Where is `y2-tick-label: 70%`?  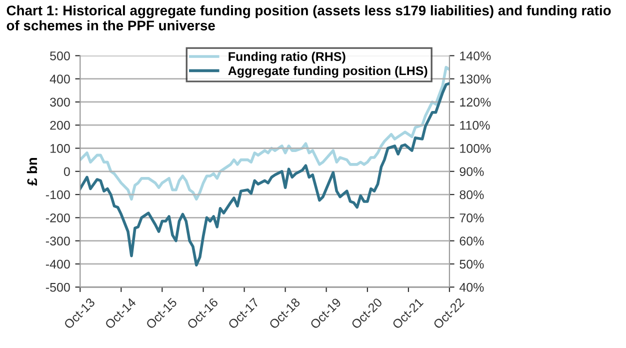
y2-tick-label: 70% is located at coordinates (472, 217).